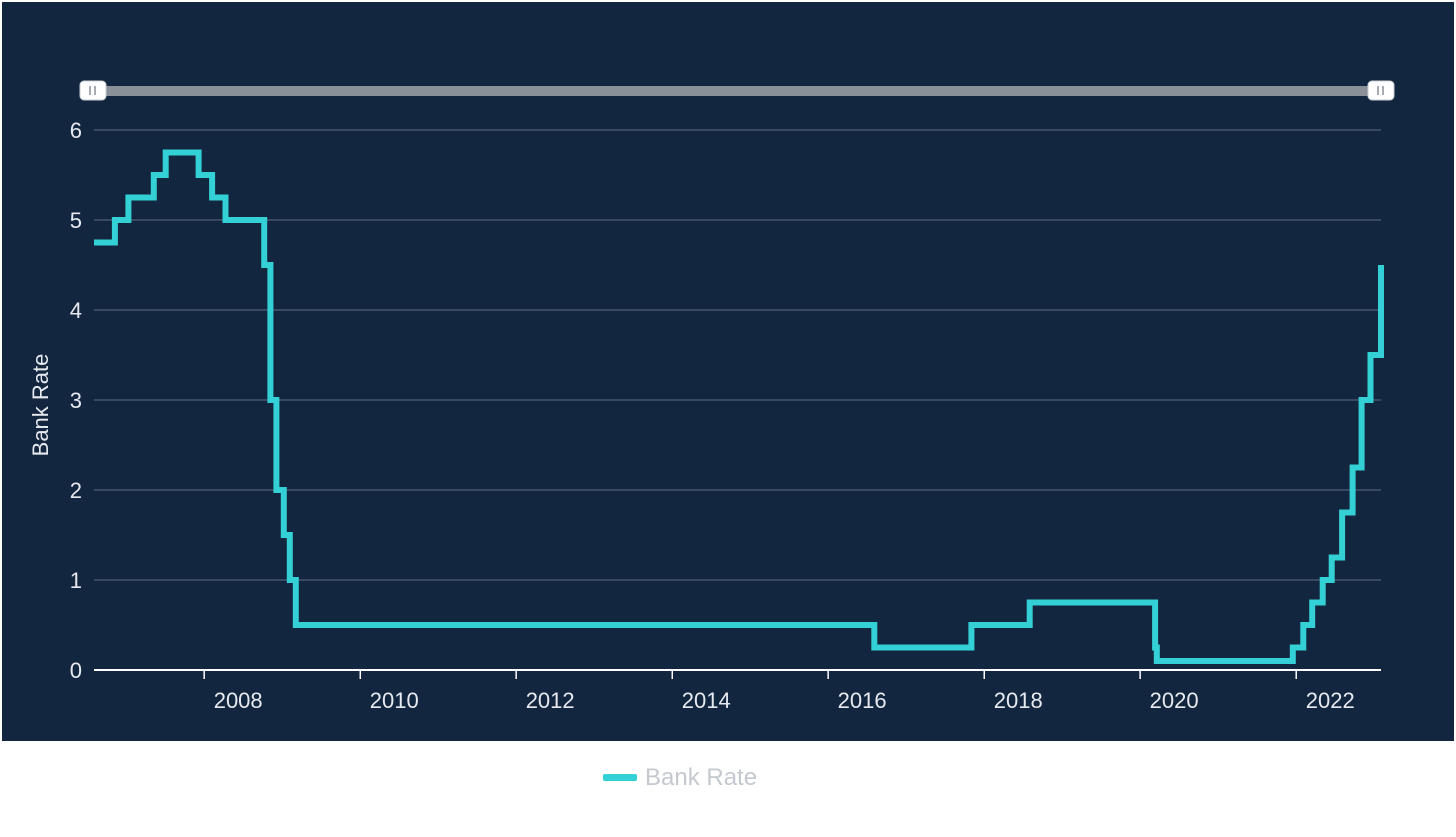 Image resolution: width=1456 pixels, height=837 pixels. I want to click on y-tick-label: 1, so click(76, 580).